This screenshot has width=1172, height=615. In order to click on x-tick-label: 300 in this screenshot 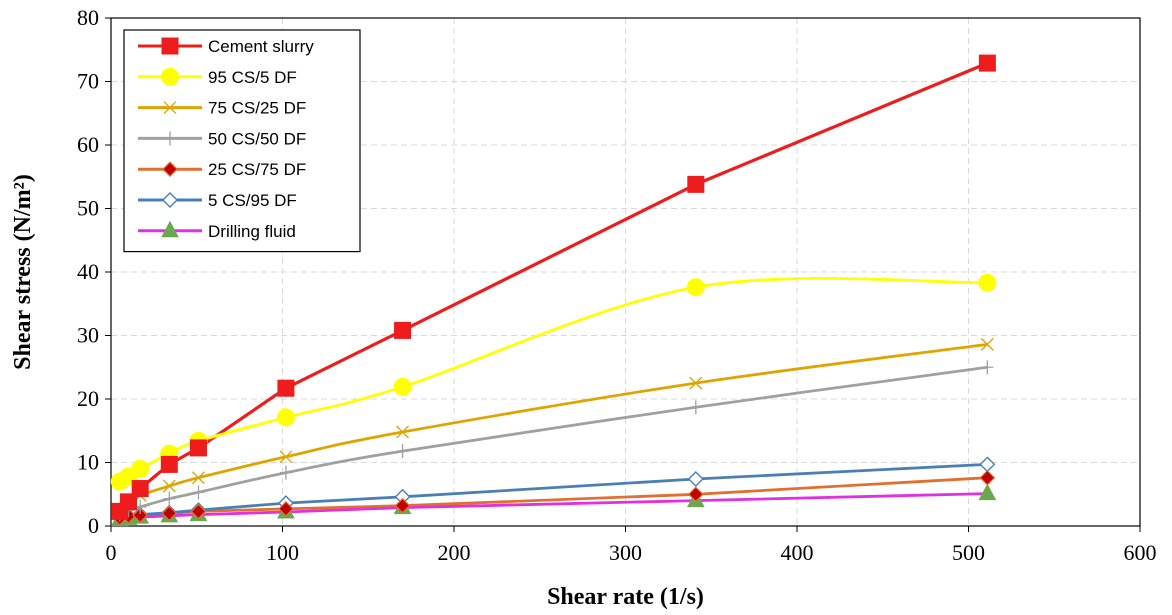, I will do `click(625, 552)`.